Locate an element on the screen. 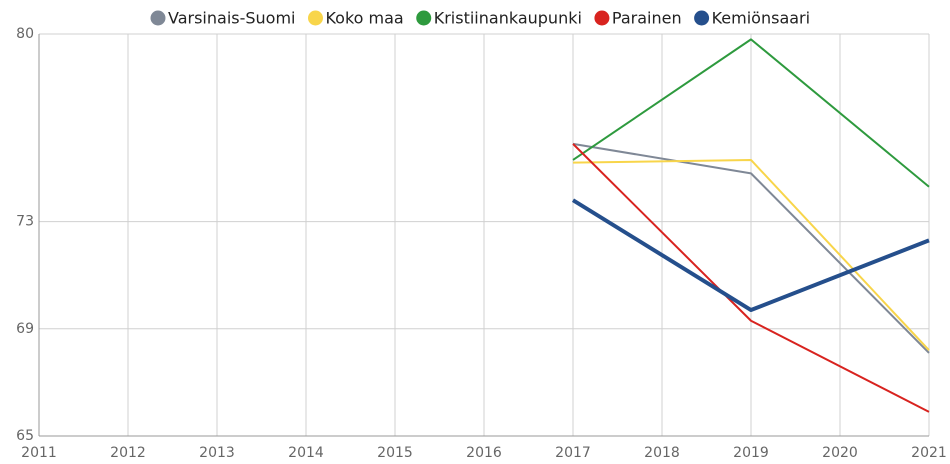 The image size is (950, 464). x-tick-label: 2019 is located at coordinates (751, 453).